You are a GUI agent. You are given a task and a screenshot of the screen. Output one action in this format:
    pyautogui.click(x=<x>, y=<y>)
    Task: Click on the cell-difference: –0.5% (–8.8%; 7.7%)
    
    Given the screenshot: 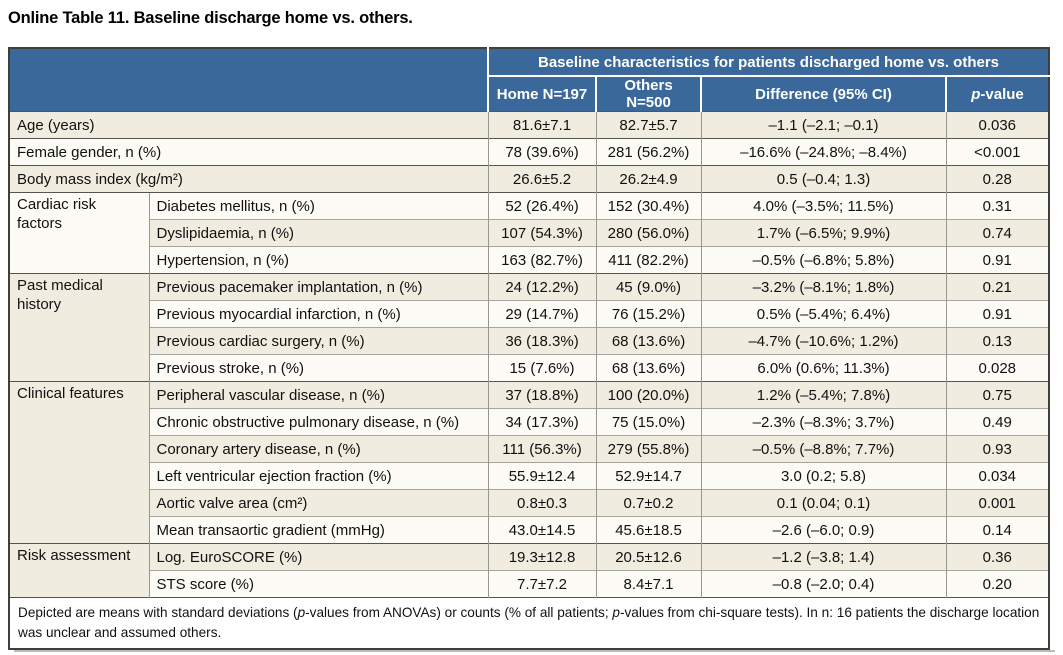 What is the action you would take?
    pyautogui.click(x=823, y=449)
    